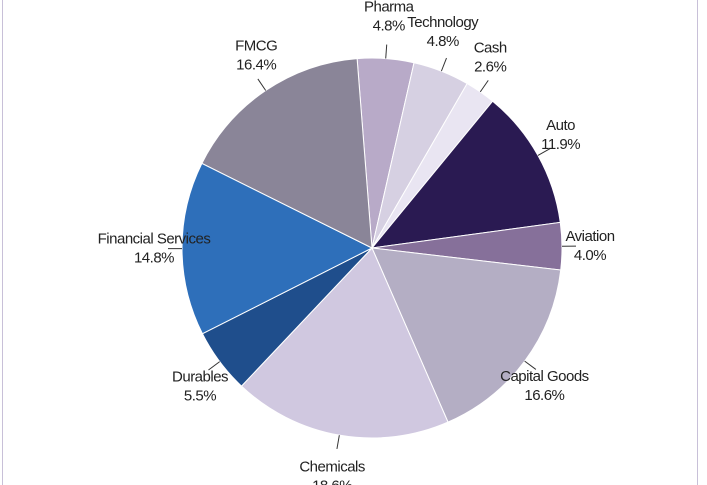 The height and width of the screenshot is (485, 707). I want to click on slice-value-label: 14.8%, so click(154, 258).